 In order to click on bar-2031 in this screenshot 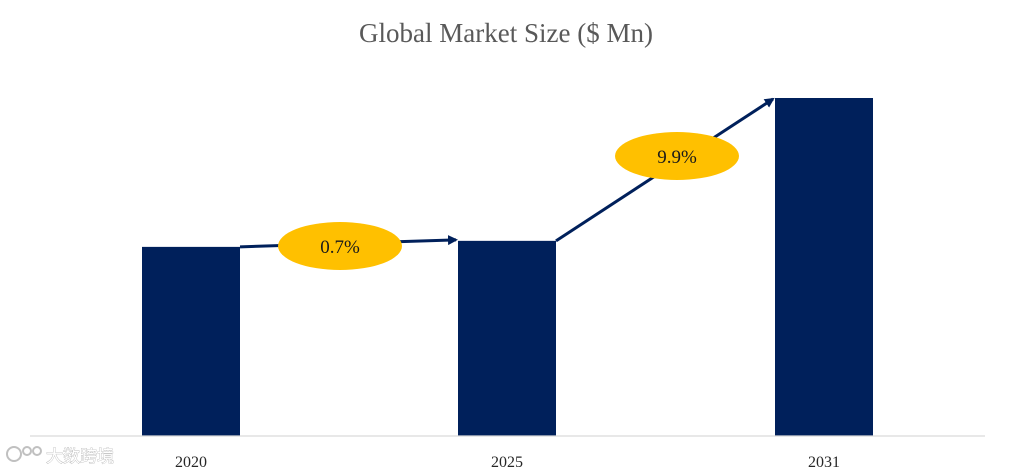, I will do `click(824, 267)`.